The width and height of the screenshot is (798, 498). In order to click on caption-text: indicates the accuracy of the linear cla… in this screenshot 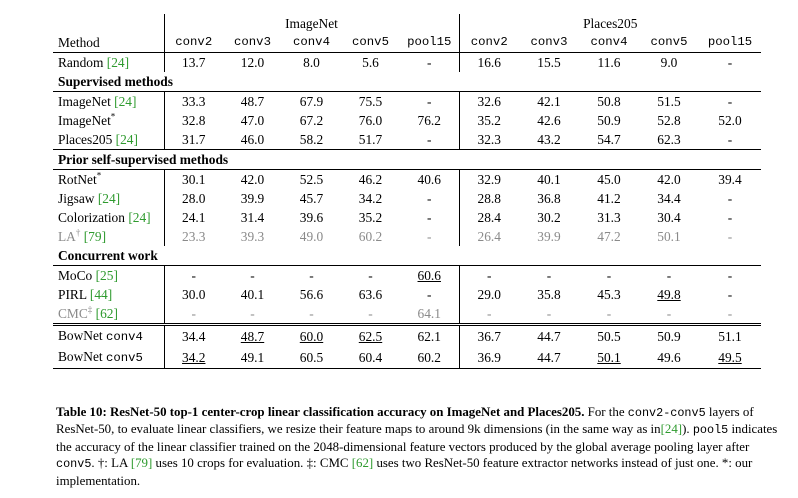, I will do `click(417, 438)`.